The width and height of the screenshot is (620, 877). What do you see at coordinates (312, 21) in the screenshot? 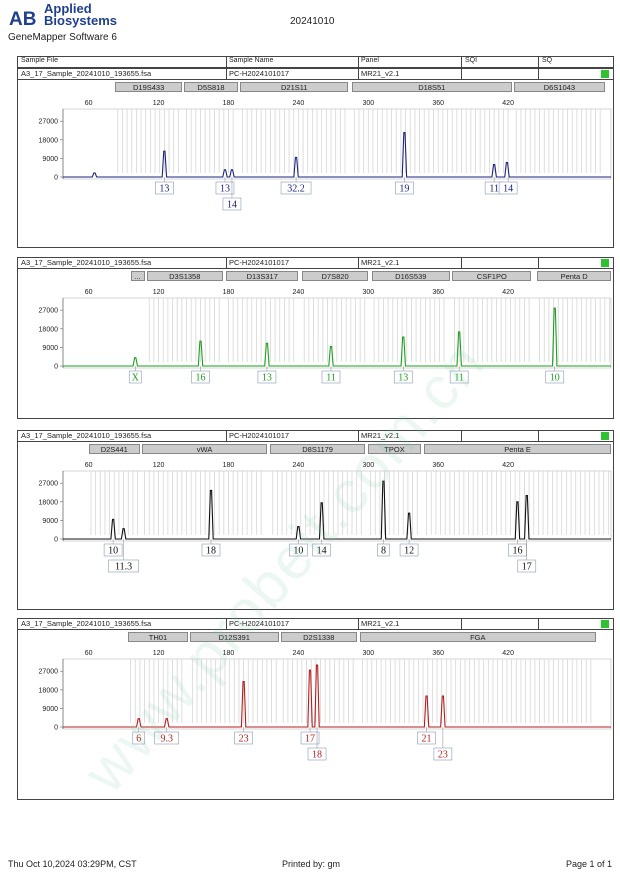
I see `report-title: 20241010` at bounding box center [312, 21].